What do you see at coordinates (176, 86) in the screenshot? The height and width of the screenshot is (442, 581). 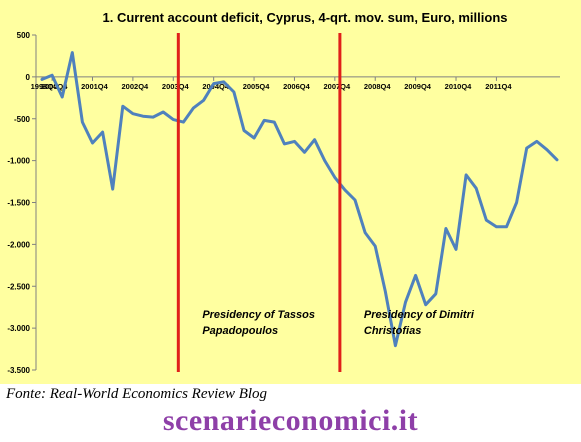 I see `x-tick-label: 2003Q4` at bounding box center [176, 86].